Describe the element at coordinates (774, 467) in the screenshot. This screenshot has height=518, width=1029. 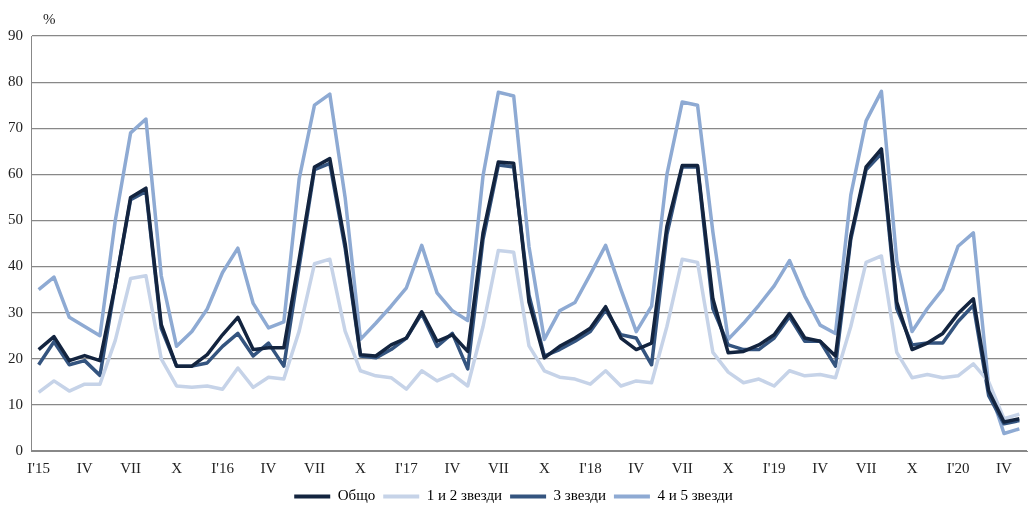
I see `x-tick-label: I'19` at that location.